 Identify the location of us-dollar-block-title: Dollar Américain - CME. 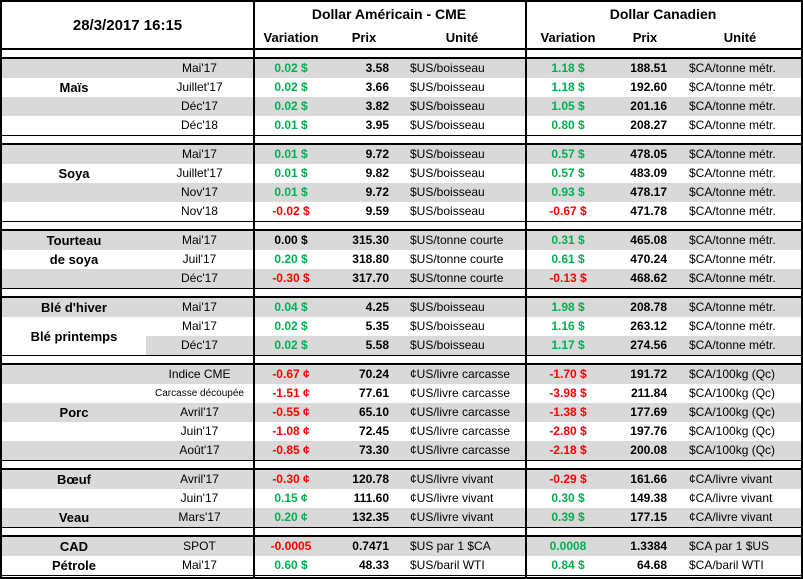
(389, 14).